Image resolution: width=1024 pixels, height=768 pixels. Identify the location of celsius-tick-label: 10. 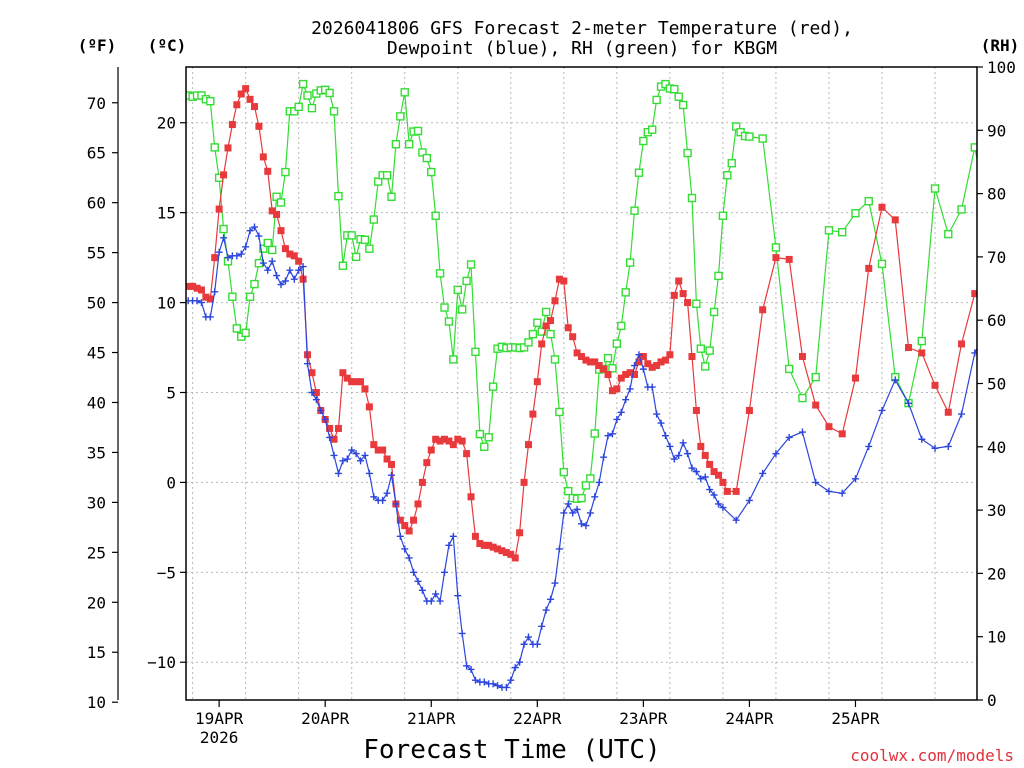
(166, 303).